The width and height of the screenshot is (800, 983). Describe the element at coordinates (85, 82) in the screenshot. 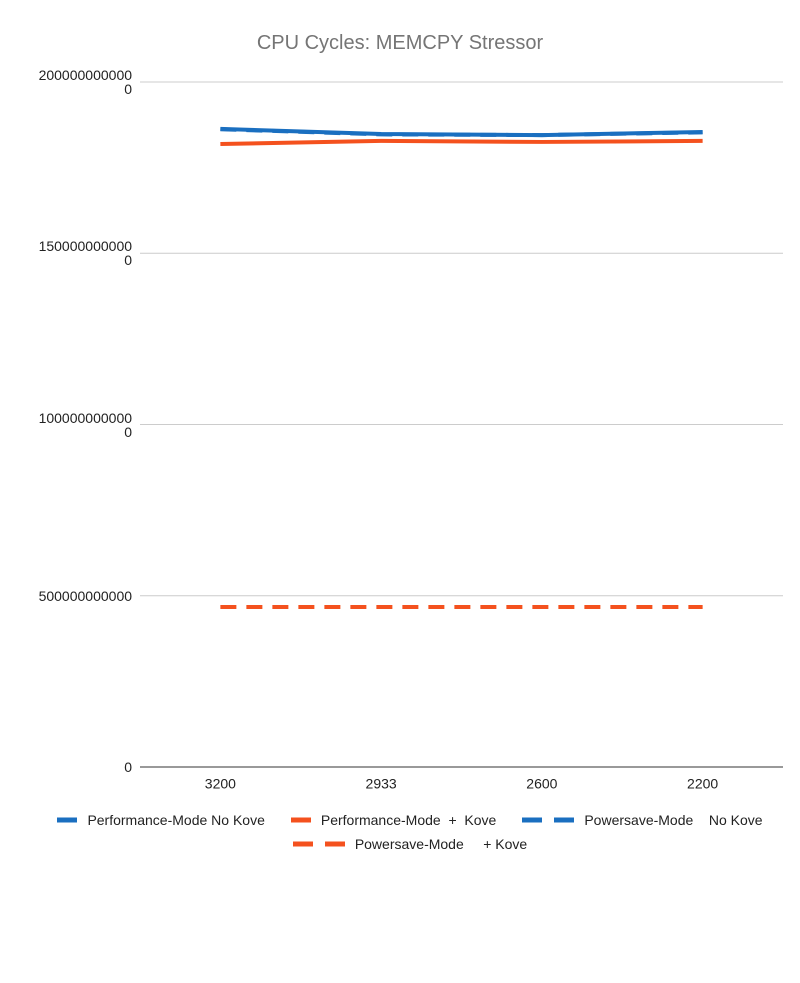

I see `y-tick-label: 2000000000000` at that location.